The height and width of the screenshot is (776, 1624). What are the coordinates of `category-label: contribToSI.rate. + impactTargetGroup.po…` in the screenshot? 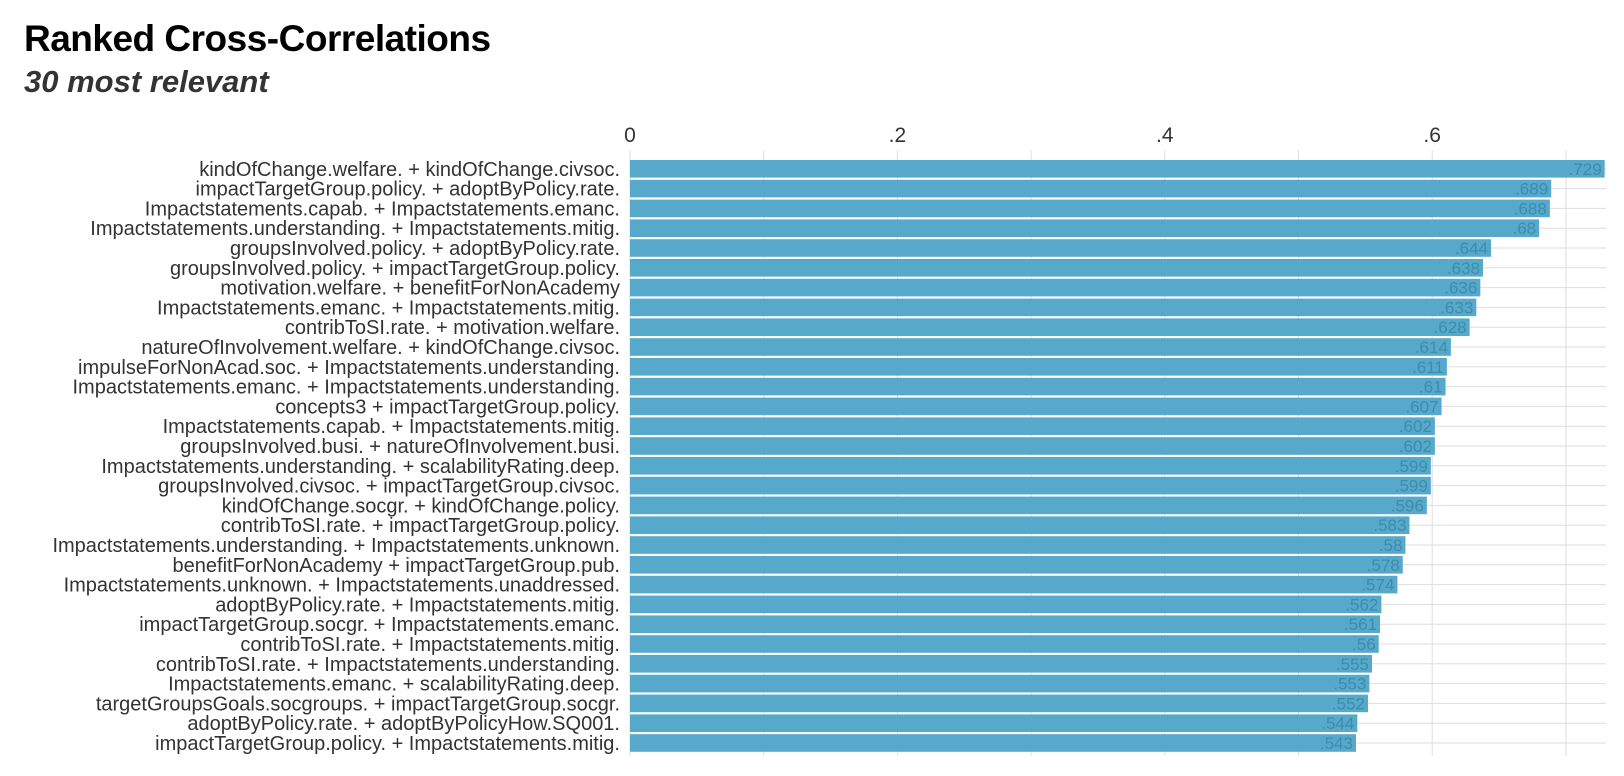 It's located at (420, 526).